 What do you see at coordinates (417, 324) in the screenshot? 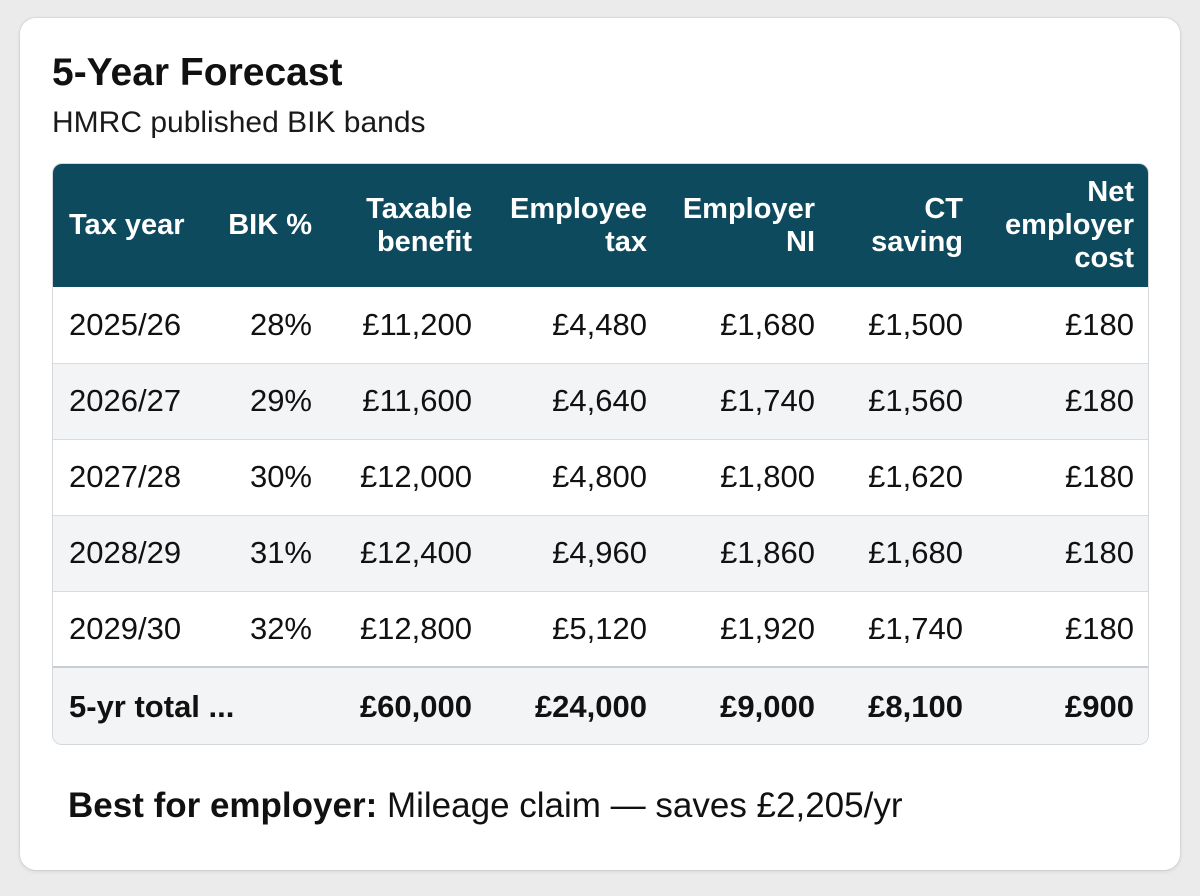
I see `cell-taxable-benefit: £11,200` at bounding box center [417, 324].